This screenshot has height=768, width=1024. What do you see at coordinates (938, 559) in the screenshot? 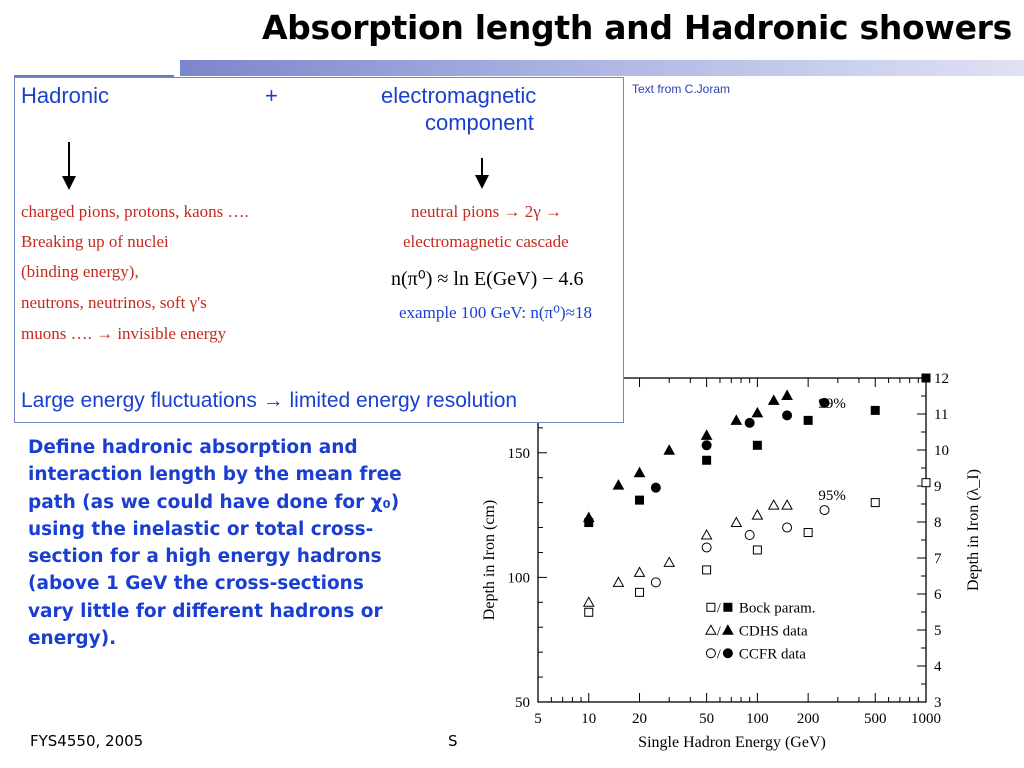
I see `y2-tick-label: 7` at bounding box center [938, 559].